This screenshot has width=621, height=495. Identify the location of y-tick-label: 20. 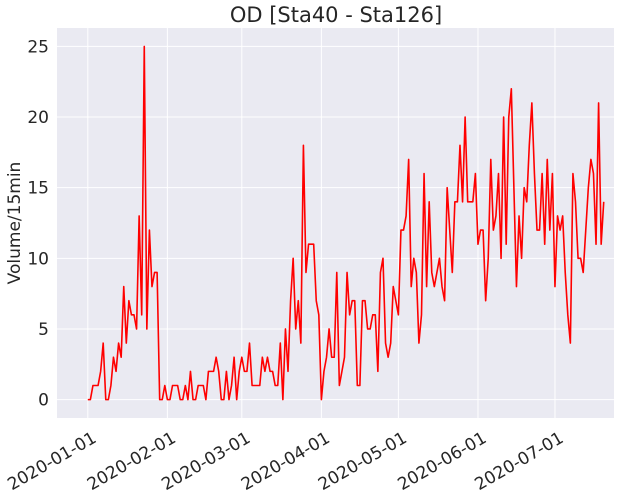
(38, 118).